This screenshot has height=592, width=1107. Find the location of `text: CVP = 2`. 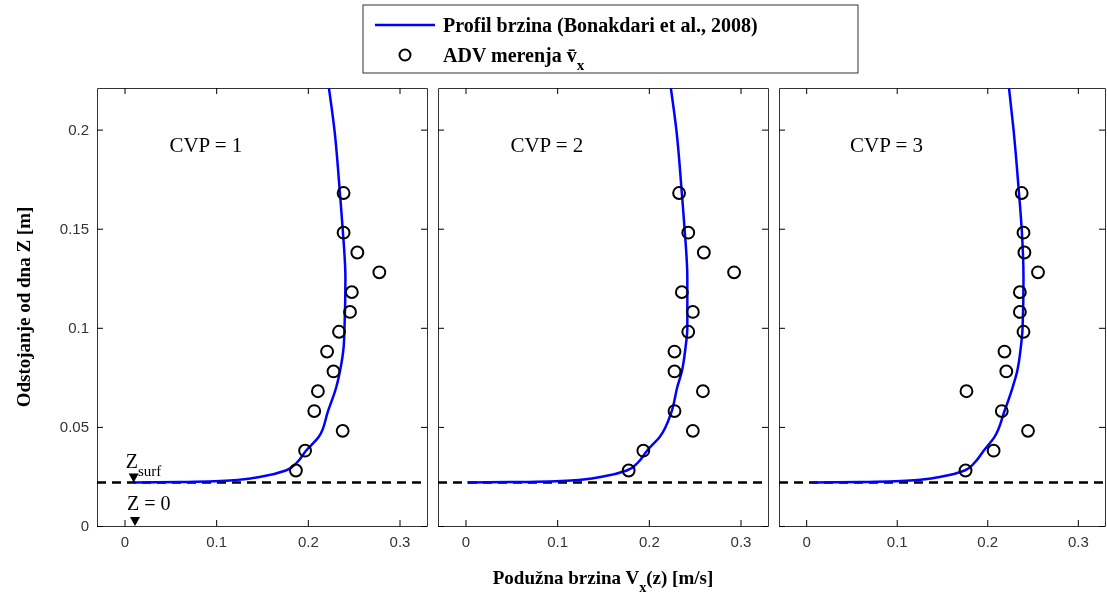

text: CVP = 2 is located at coordinates (547, 145).